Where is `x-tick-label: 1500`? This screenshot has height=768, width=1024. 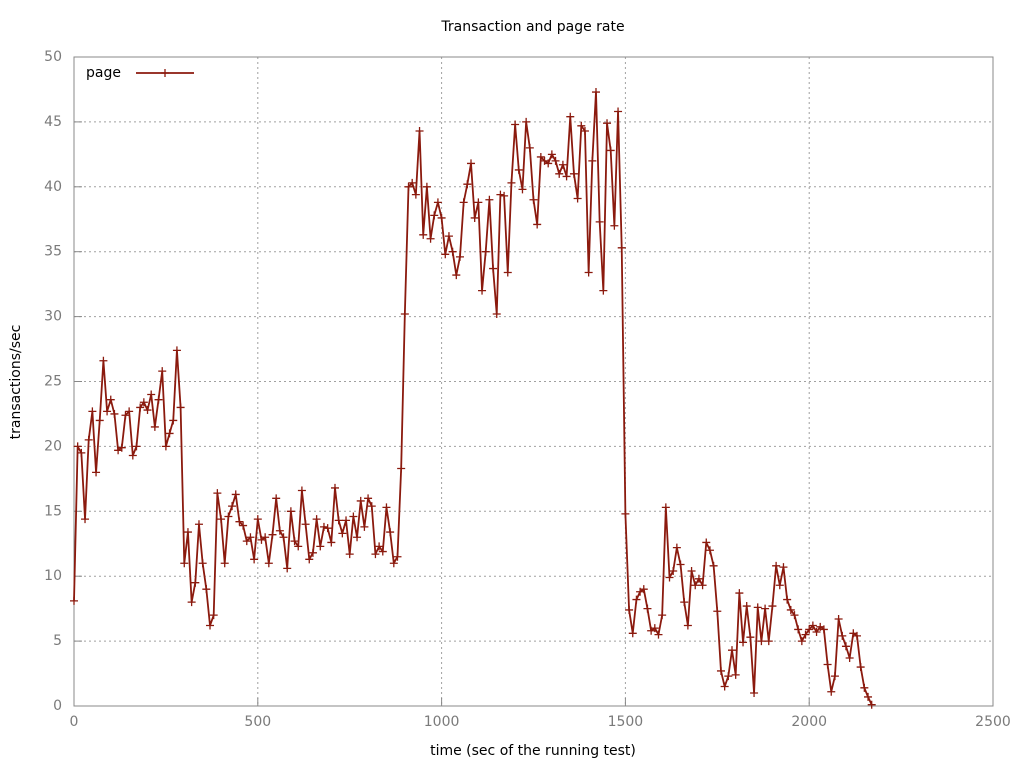
x-tick-label: 1500 is located at coordinates (626, 722).